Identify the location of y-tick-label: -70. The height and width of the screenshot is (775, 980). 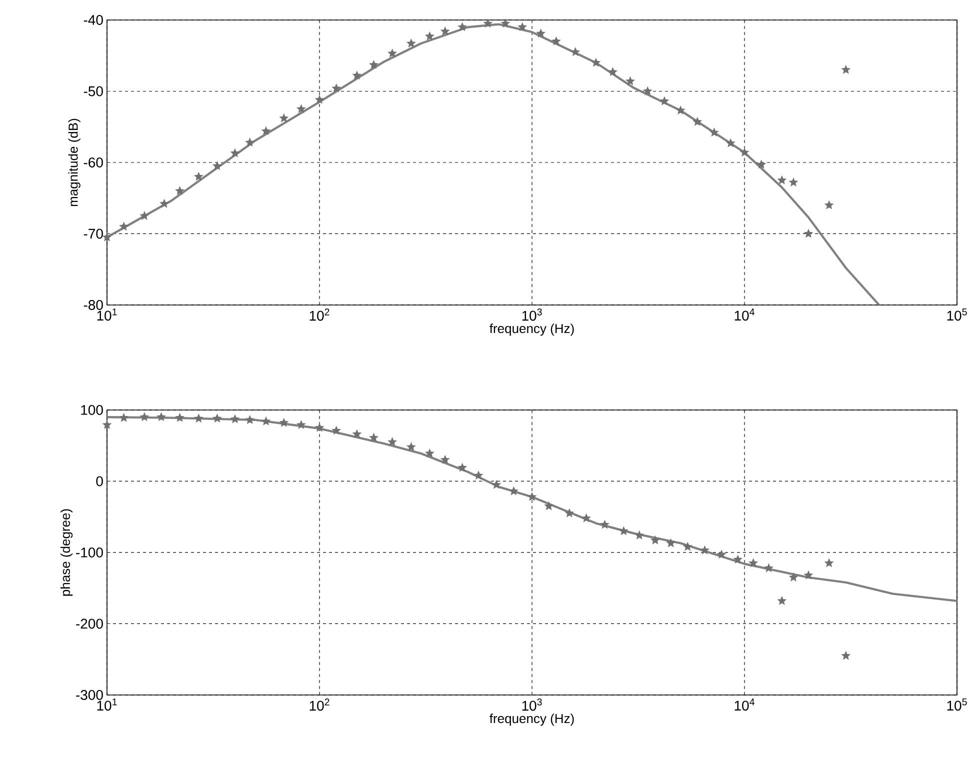
(93, 233).